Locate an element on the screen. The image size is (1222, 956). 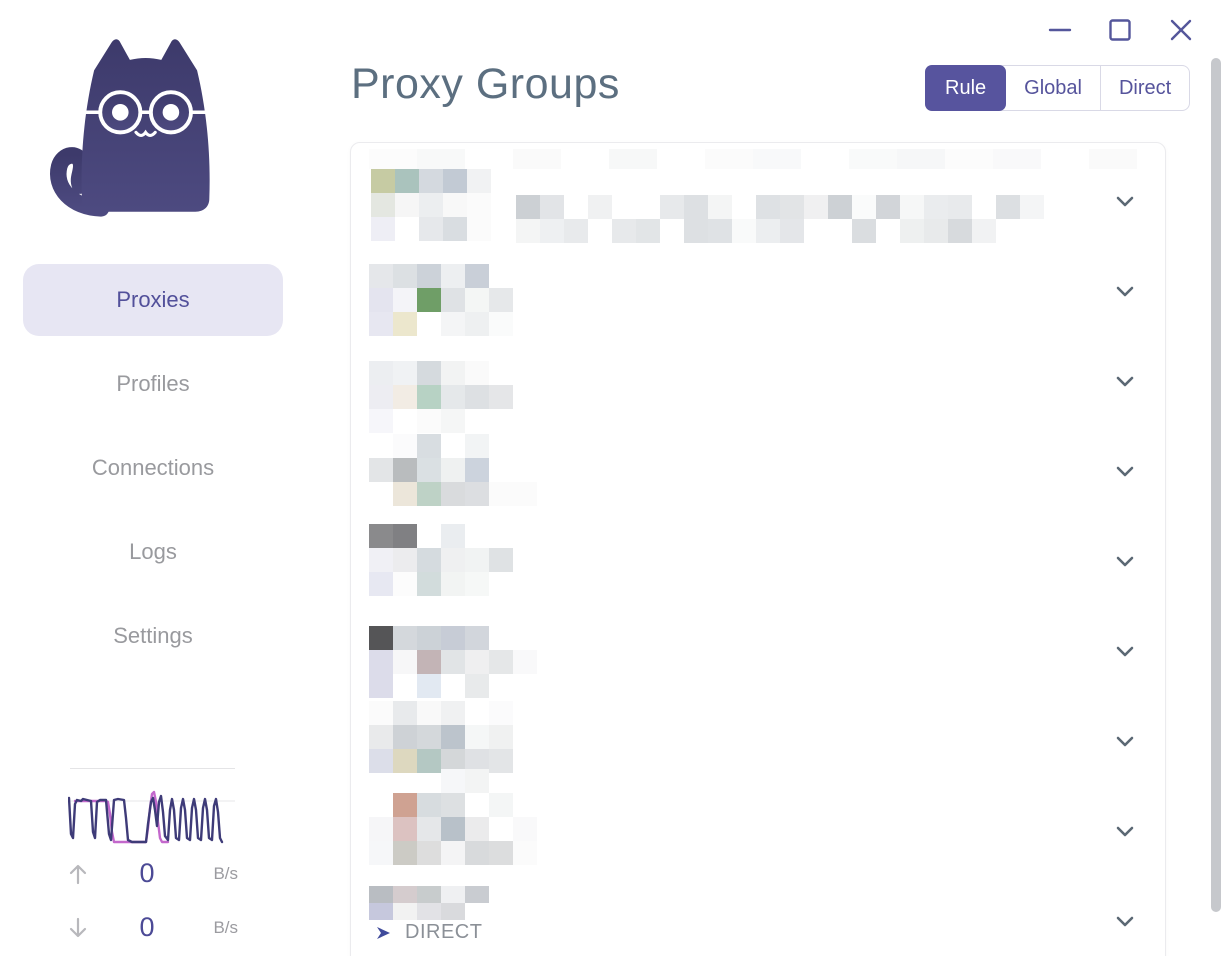
page-title: Proxy Groups is located at coordinates (485, 84).